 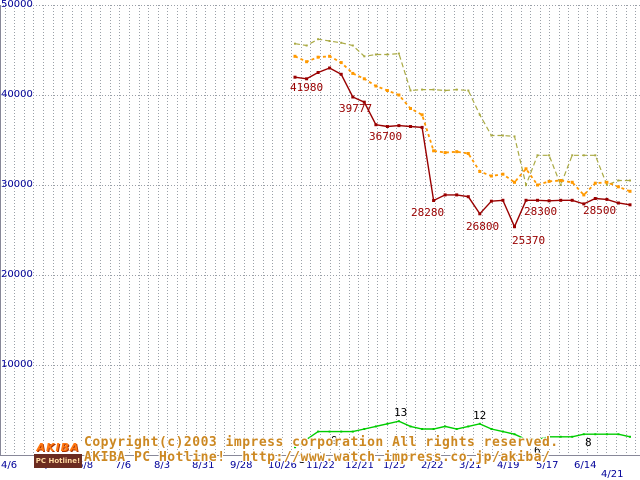 I want to click on series-markers-shop-count, so click(x=462, y=434).